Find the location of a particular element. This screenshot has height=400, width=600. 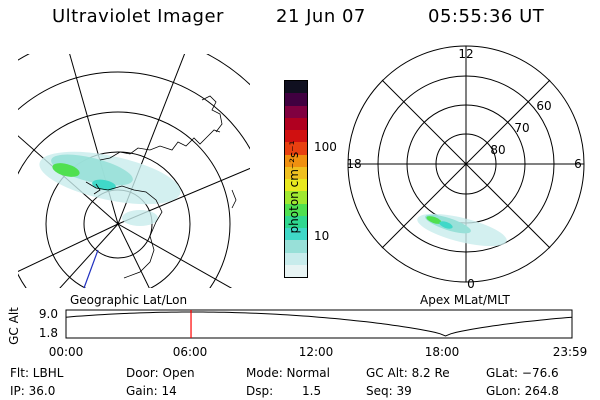

apex-mlt-label-12: 12 is located at coordinates (465, 54).